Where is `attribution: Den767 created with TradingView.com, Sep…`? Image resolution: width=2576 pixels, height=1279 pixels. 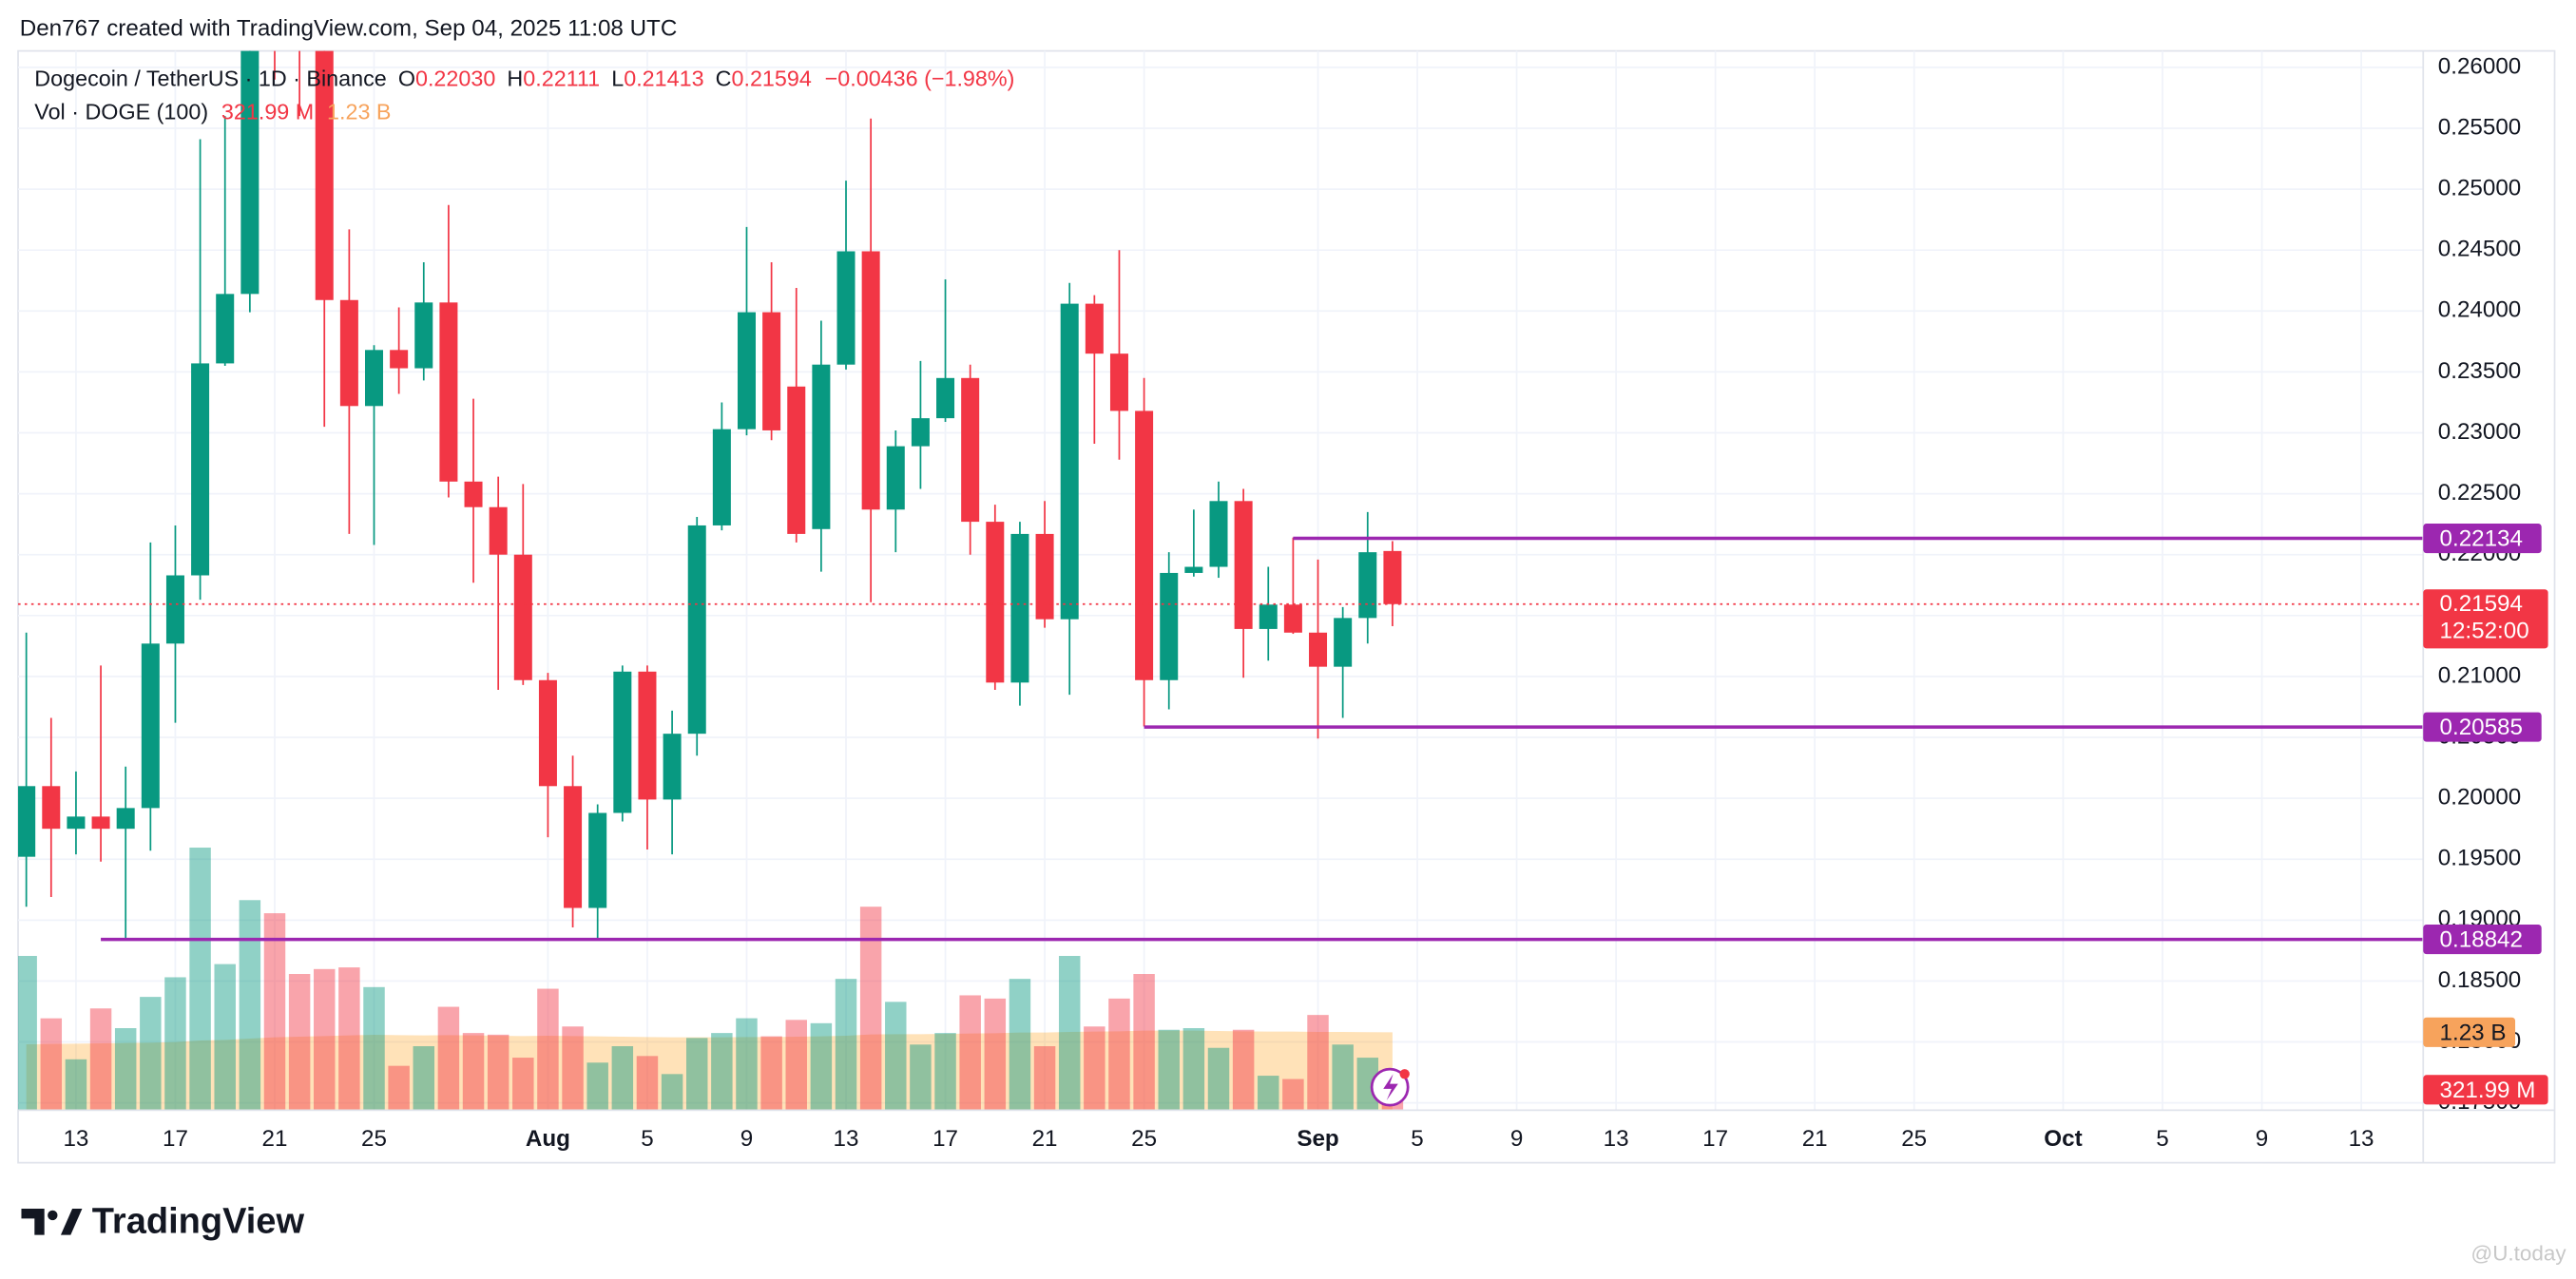 attribution: Den767 created with TradingView.com, Sep… is located at coordinates (349, 29).